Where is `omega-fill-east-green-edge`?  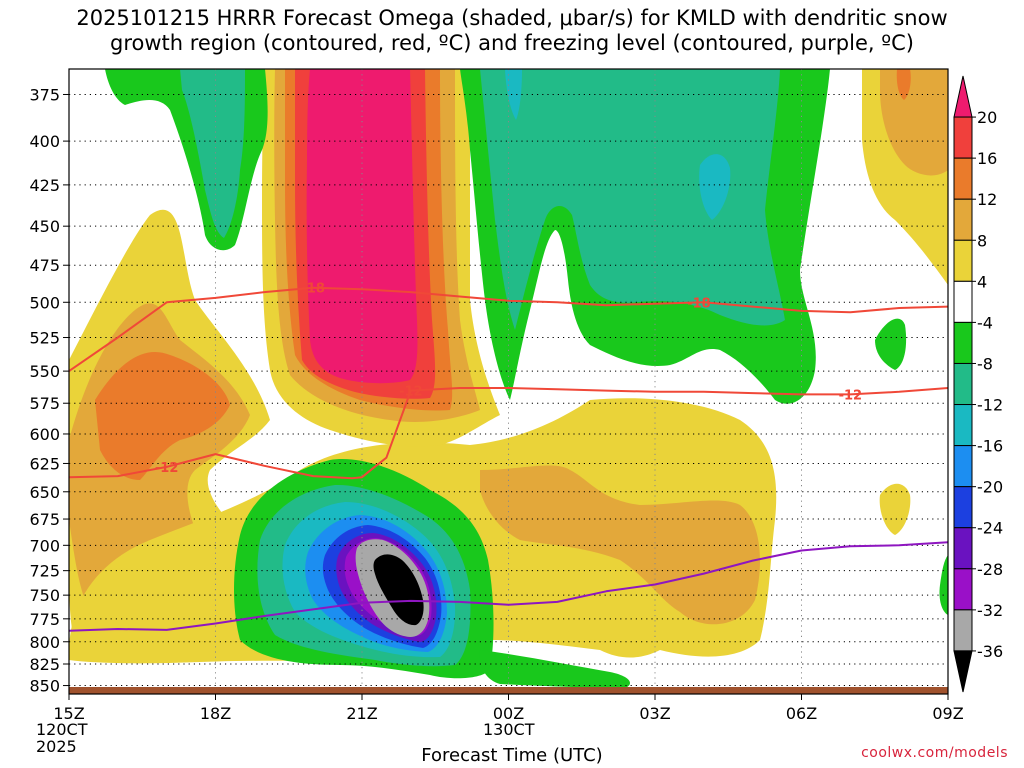
omega-fill-east-green-edge is located at coordinates (943, 585).